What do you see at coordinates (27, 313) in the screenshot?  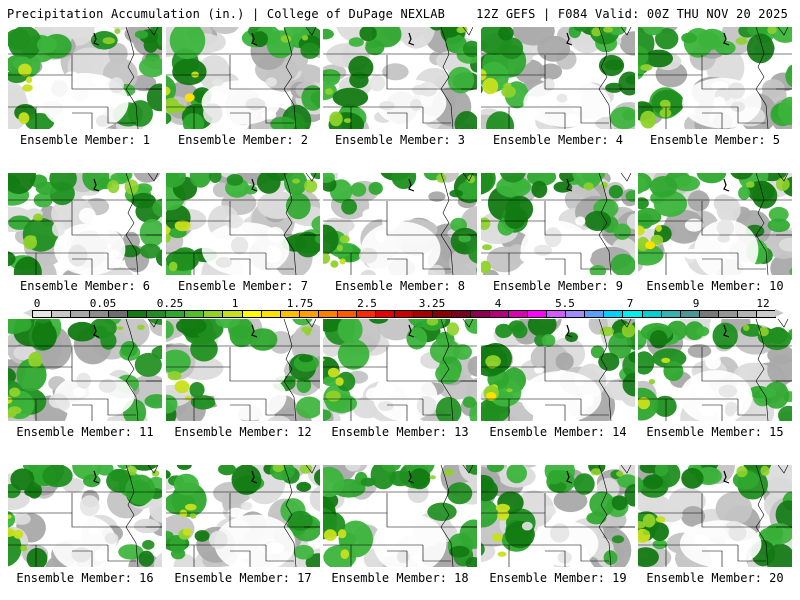 I see `colorbar-left-arrow` at bounding box center [27, 313].